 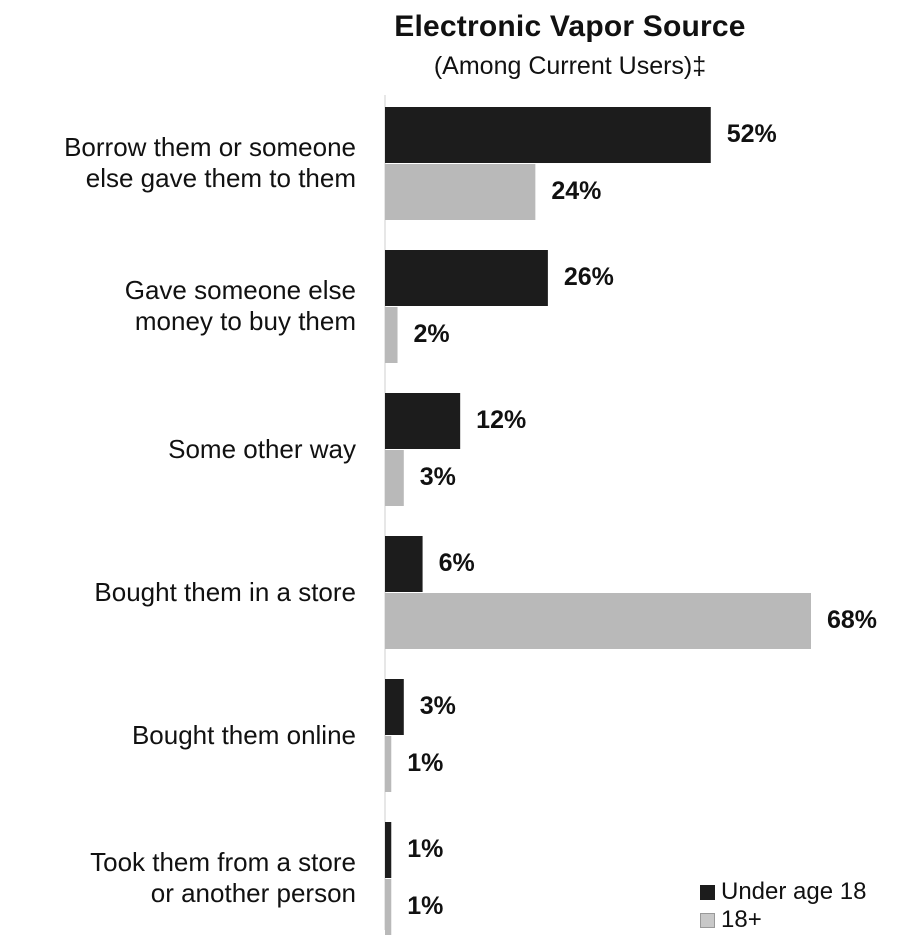 What do you see at coordinates (404, 564) in the screenshot?
I see `bar-under-age-18-bought-them-in-a-store` at bounding box center [404, 564].